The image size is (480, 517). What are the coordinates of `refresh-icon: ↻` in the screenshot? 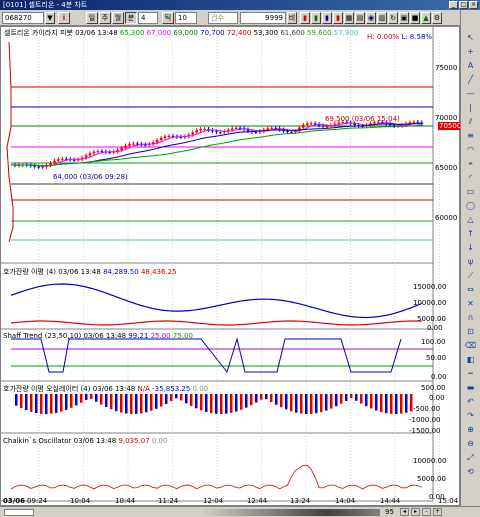 It's located at (393, 18).